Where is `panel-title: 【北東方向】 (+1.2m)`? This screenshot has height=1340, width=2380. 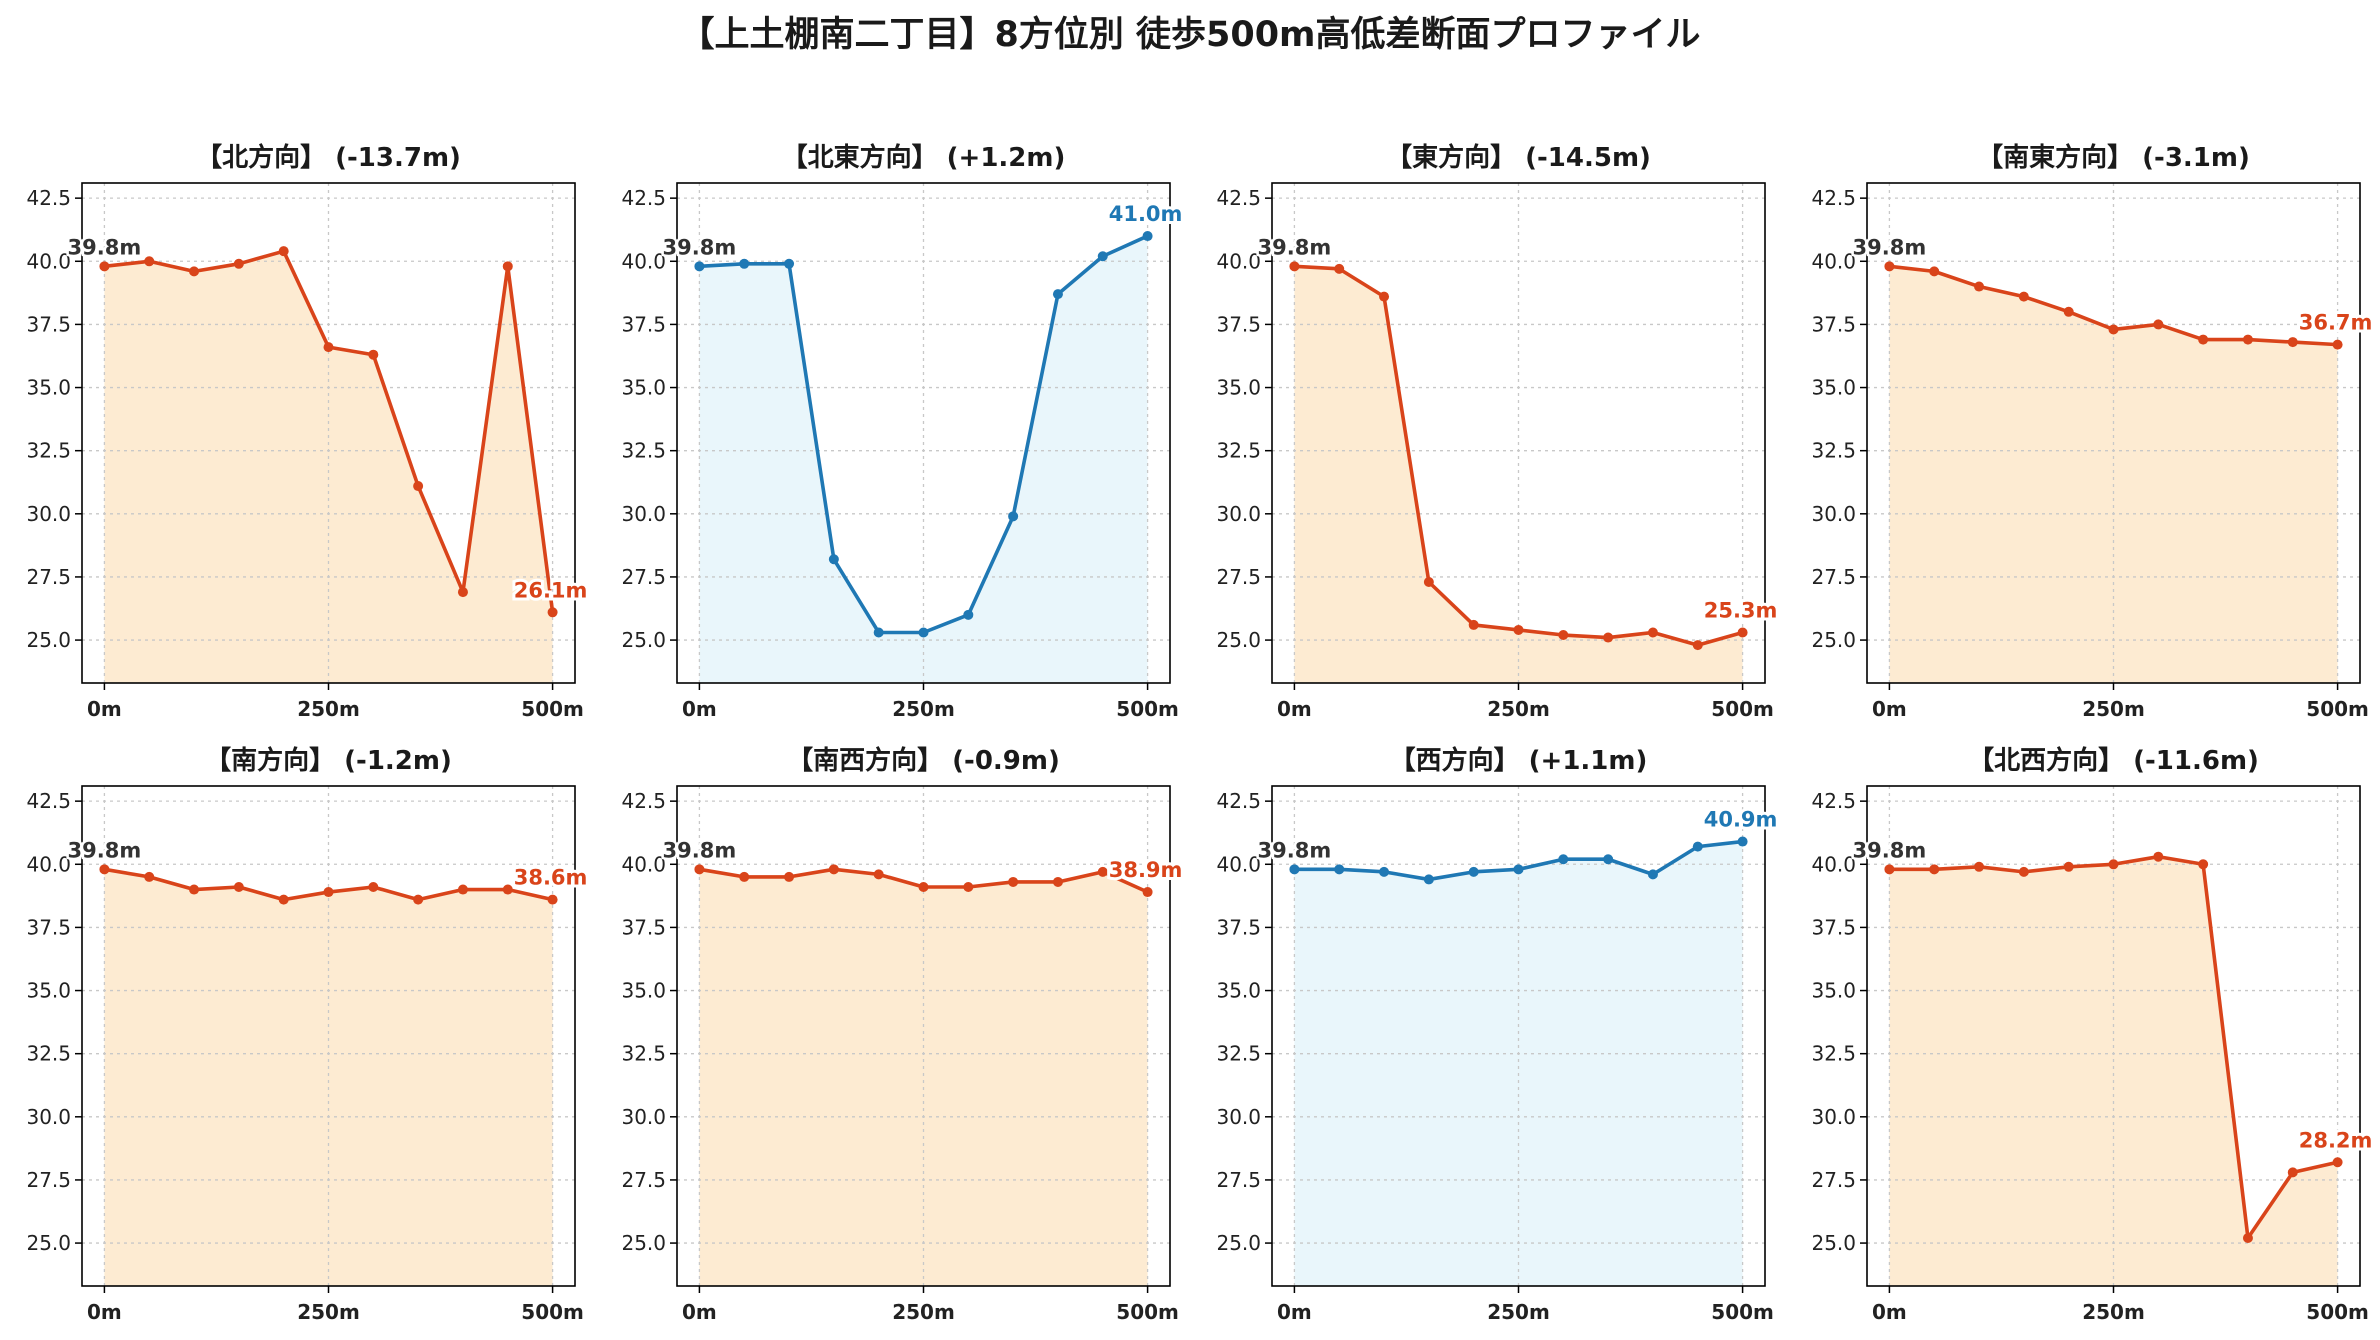
panel-title: 【北東方向】 (+1.2m) is located at coordinates (924, 157).